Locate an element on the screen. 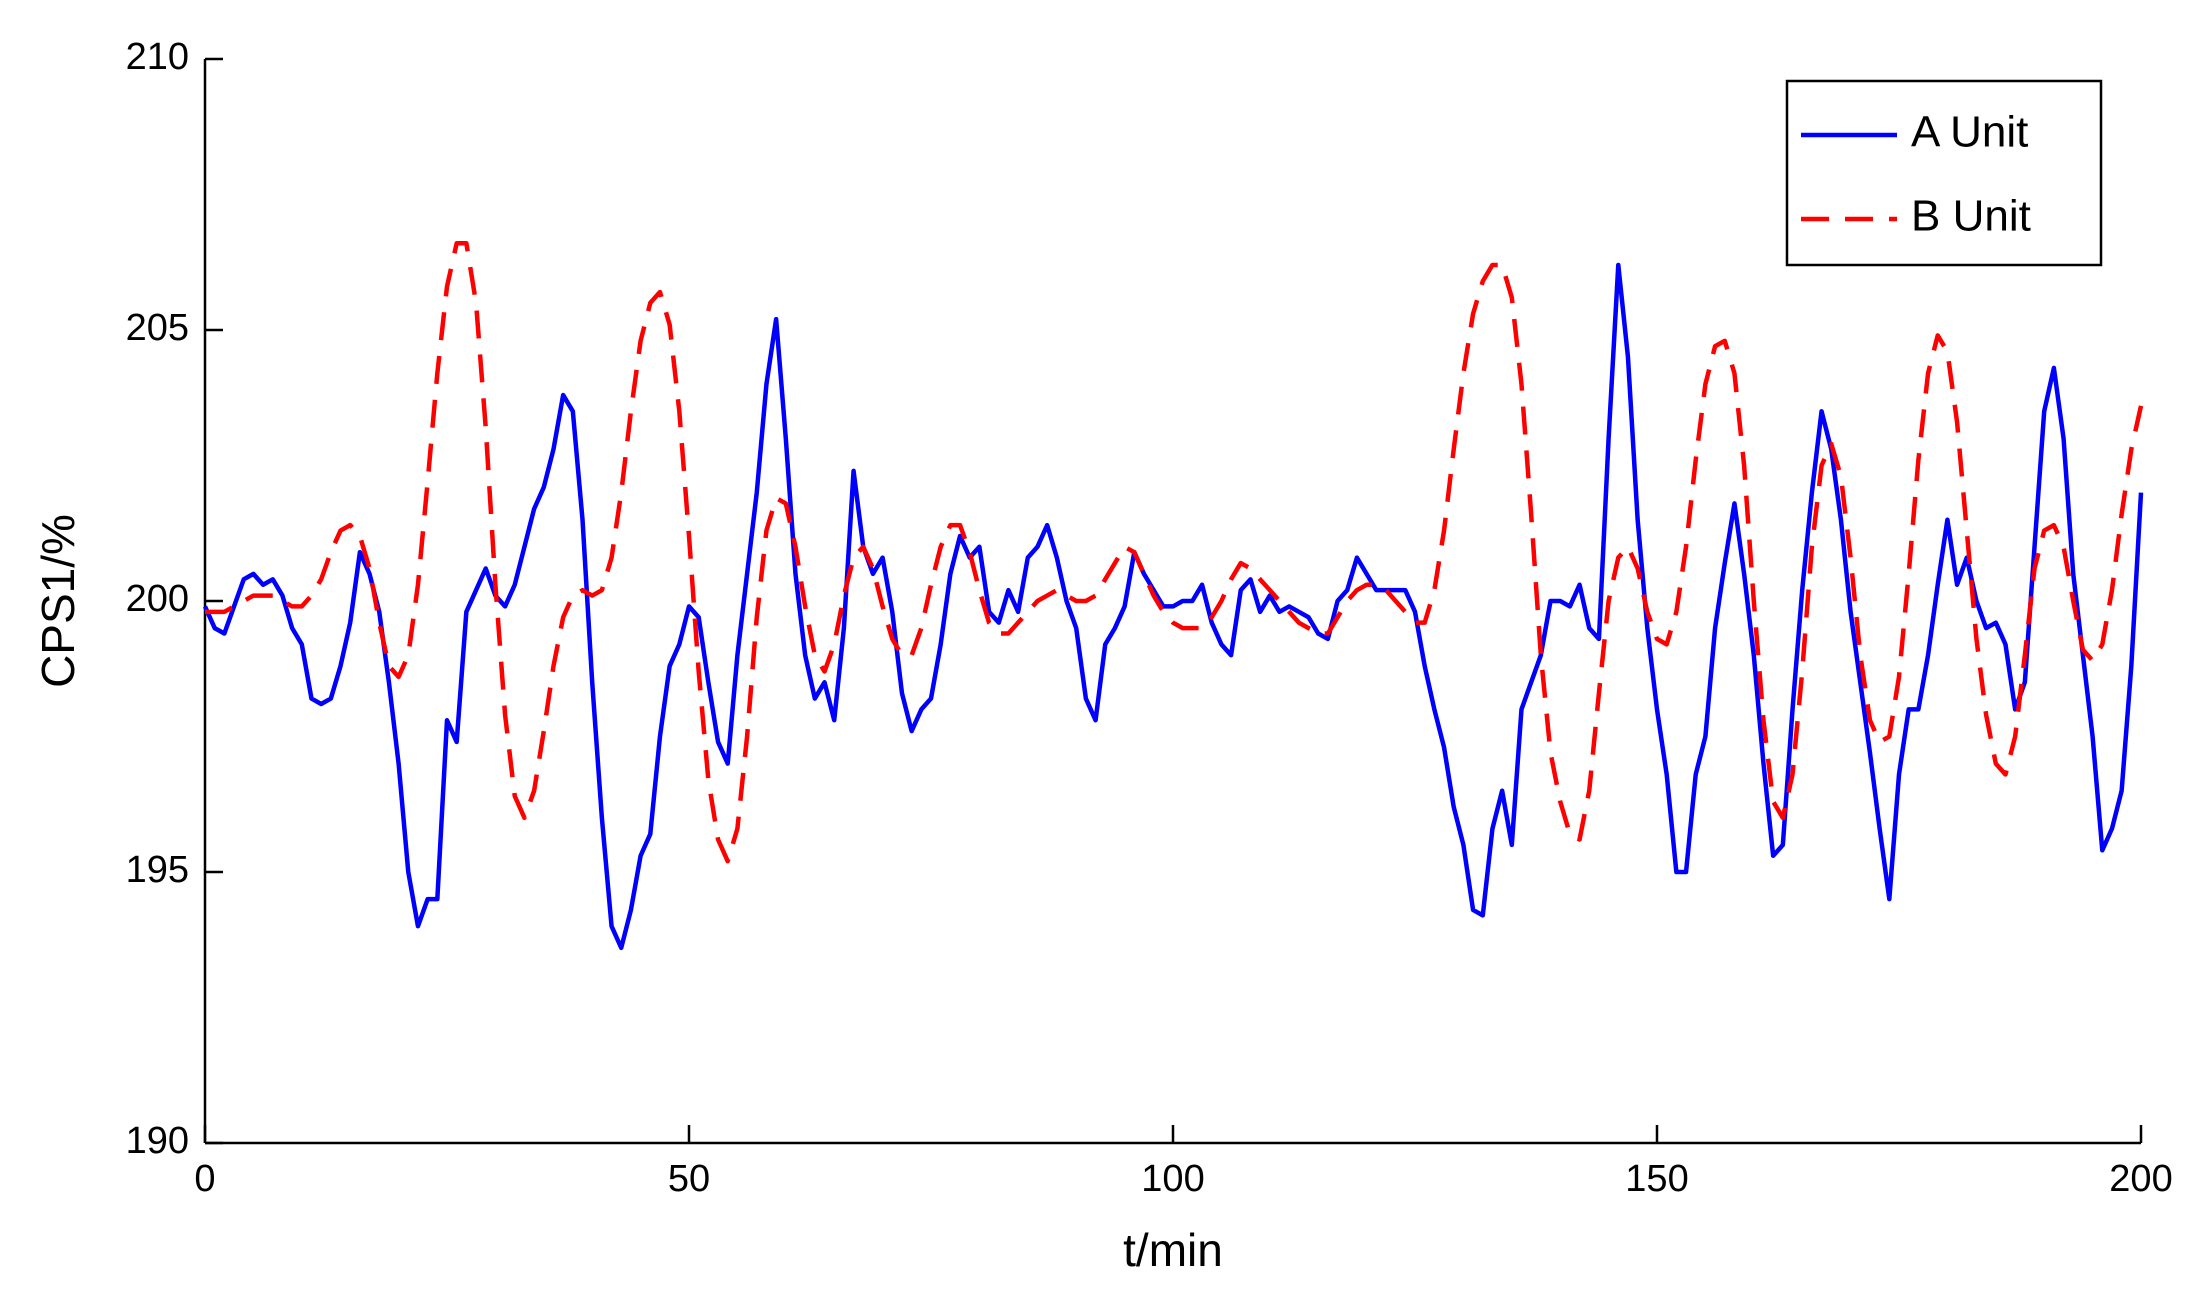  x-tick-label: 100 is located at coordinates (1172, 1179).